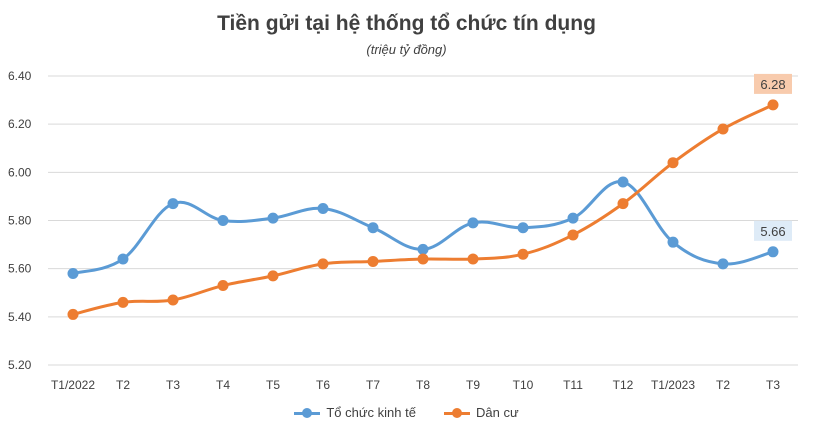 The image size is (813, 445). I want to click on x-tick-label: T9, so click(473, 385).